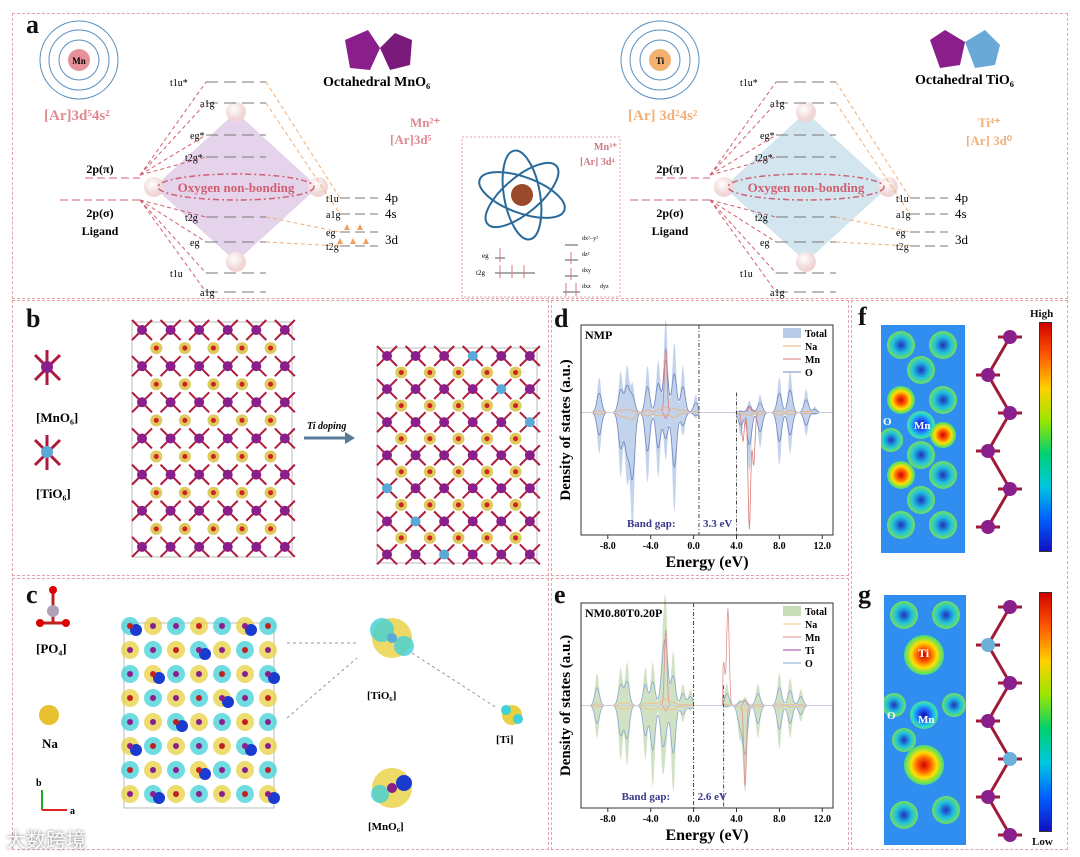 The image size is (1080, 857). I want to click on x-tick-label: -8.0, so click(608, 546).